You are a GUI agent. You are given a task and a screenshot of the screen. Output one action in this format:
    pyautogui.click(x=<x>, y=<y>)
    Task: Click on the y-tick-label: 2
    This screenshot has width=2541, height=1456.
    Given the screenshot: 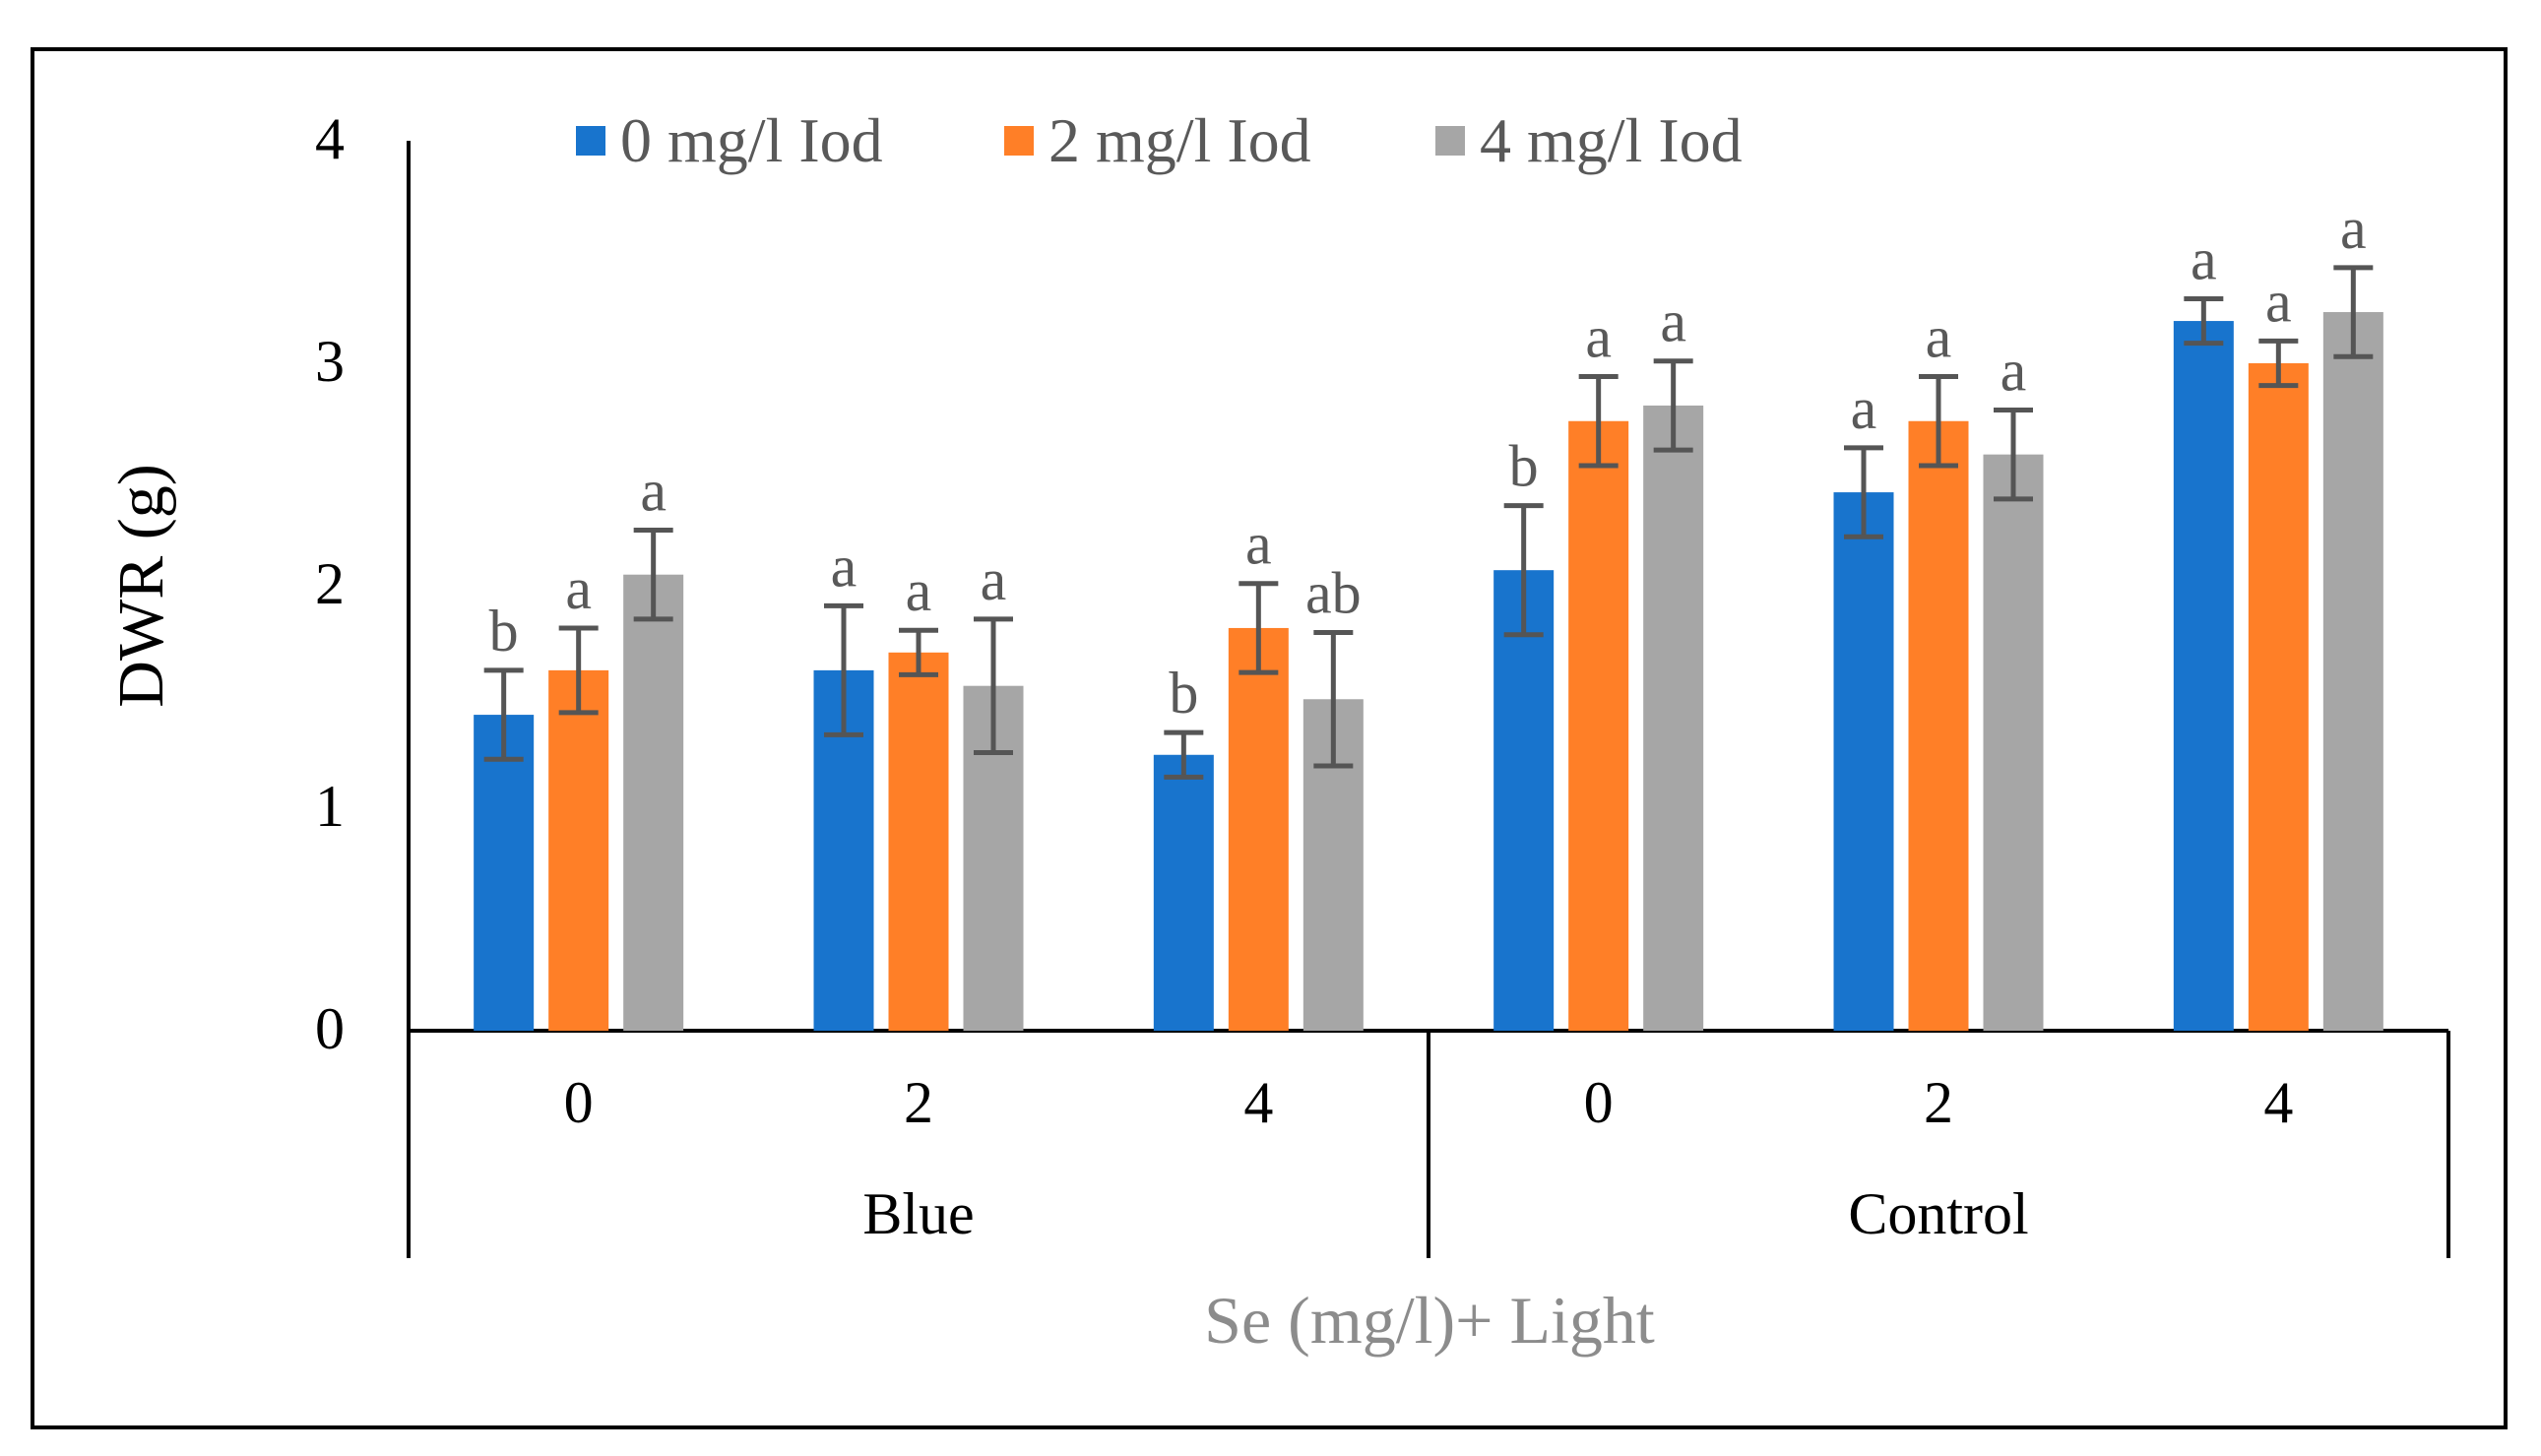 What is the action you would take?
    pyautogui.click(x=330, y=583)
    